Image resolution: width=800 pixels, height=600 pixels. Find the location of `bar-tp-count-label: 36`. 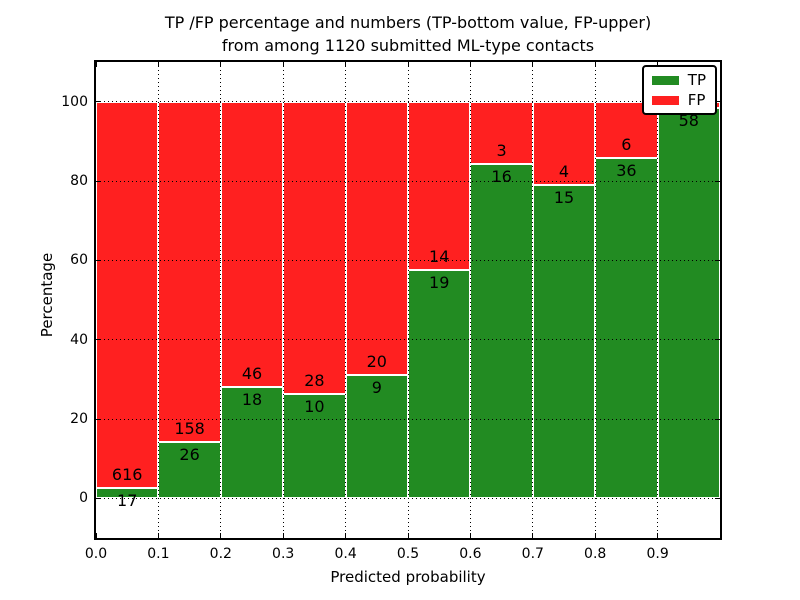

bar-tp-count-label: 36 is located at coordinates (626, 171).